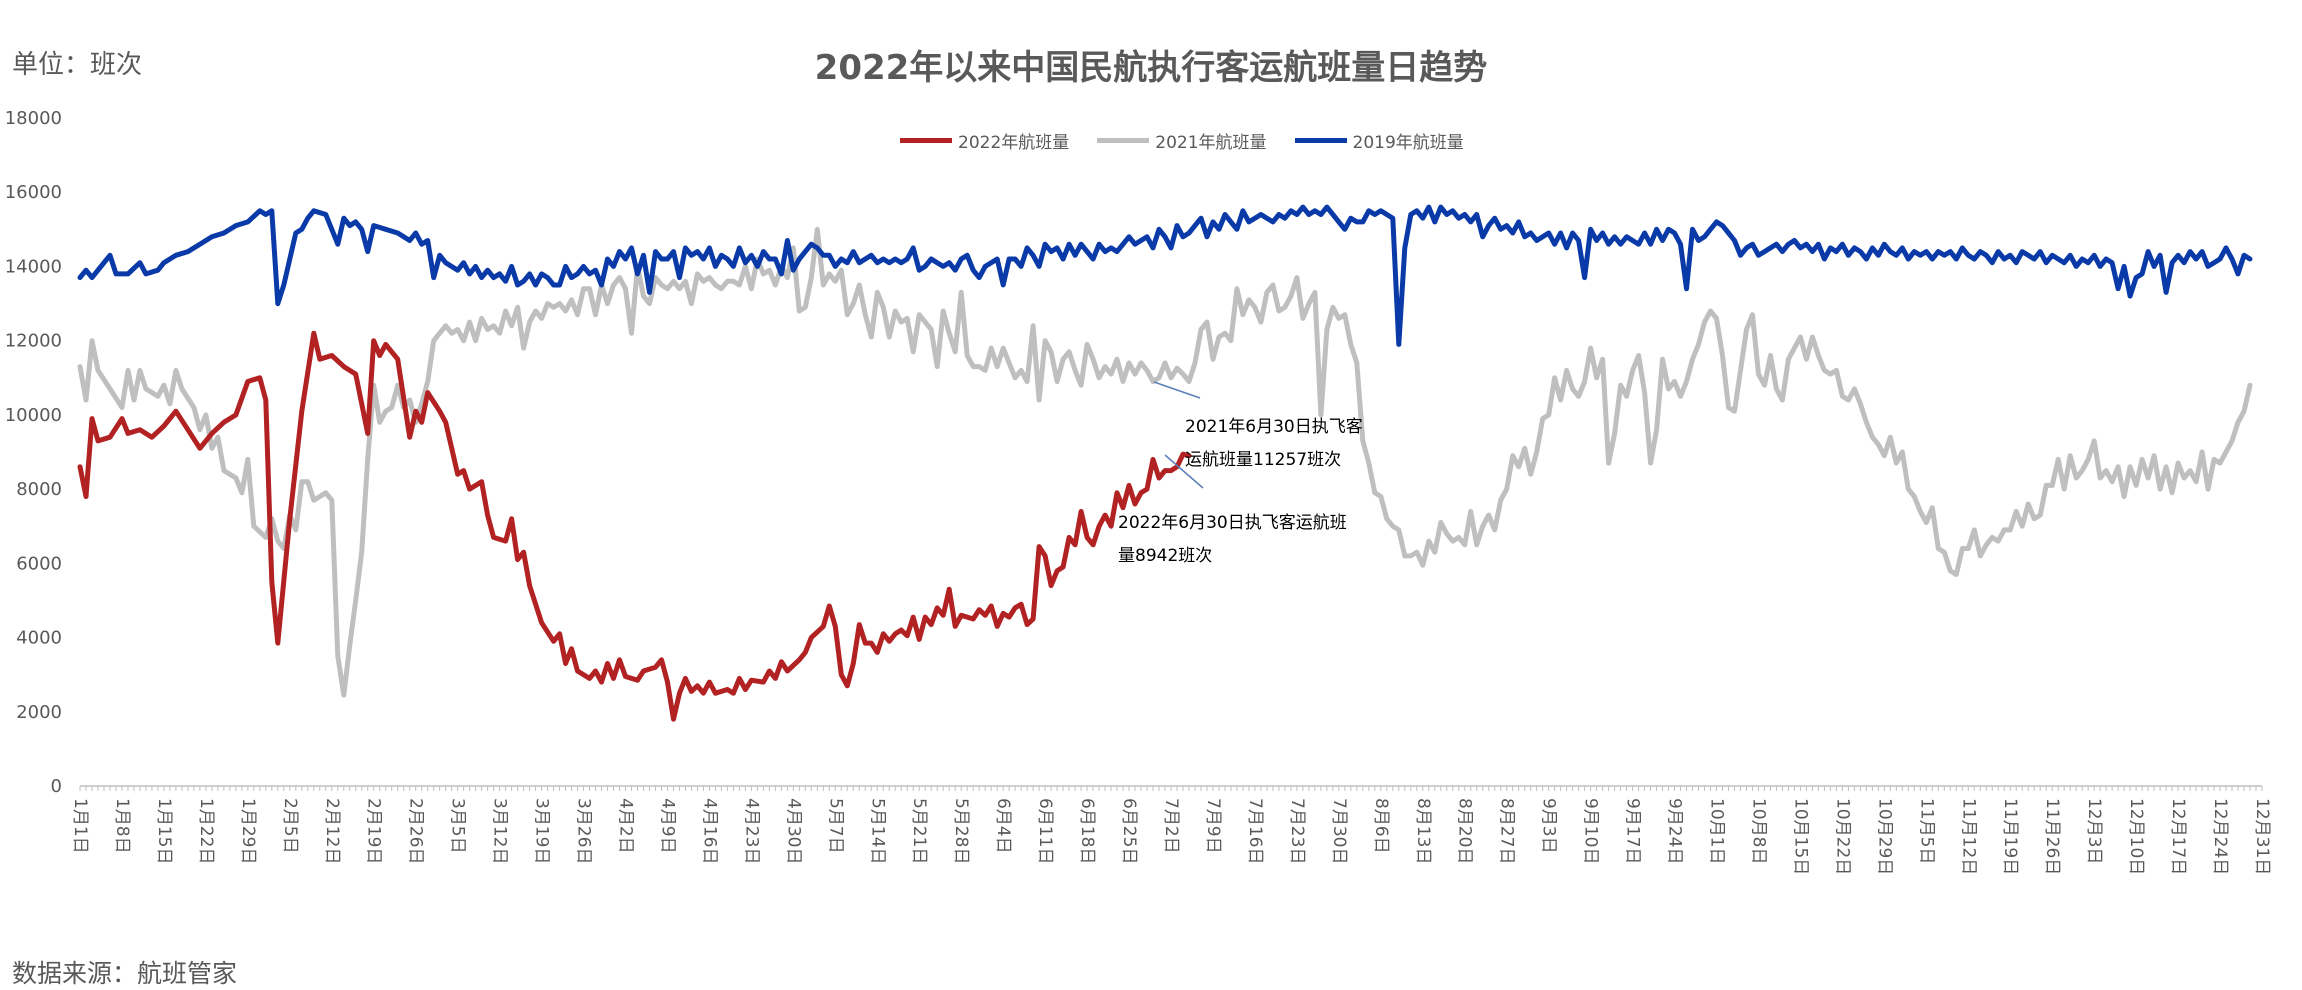 This screenshot has width=2302, height=990. Describe the element at coordinates (1591, 831) in the screenshot. I see `x-tick-label: 9月10日` at that location.